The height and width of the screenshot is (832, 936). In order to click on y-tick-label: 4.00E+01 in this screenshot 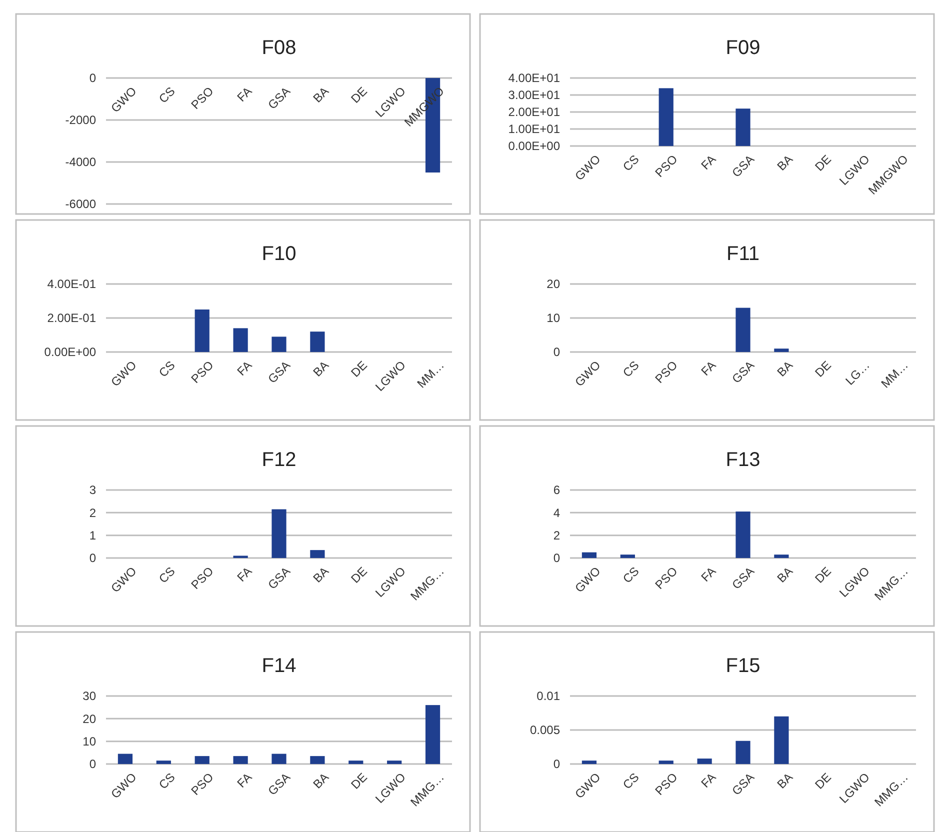, I will do `click(534, 78)`.